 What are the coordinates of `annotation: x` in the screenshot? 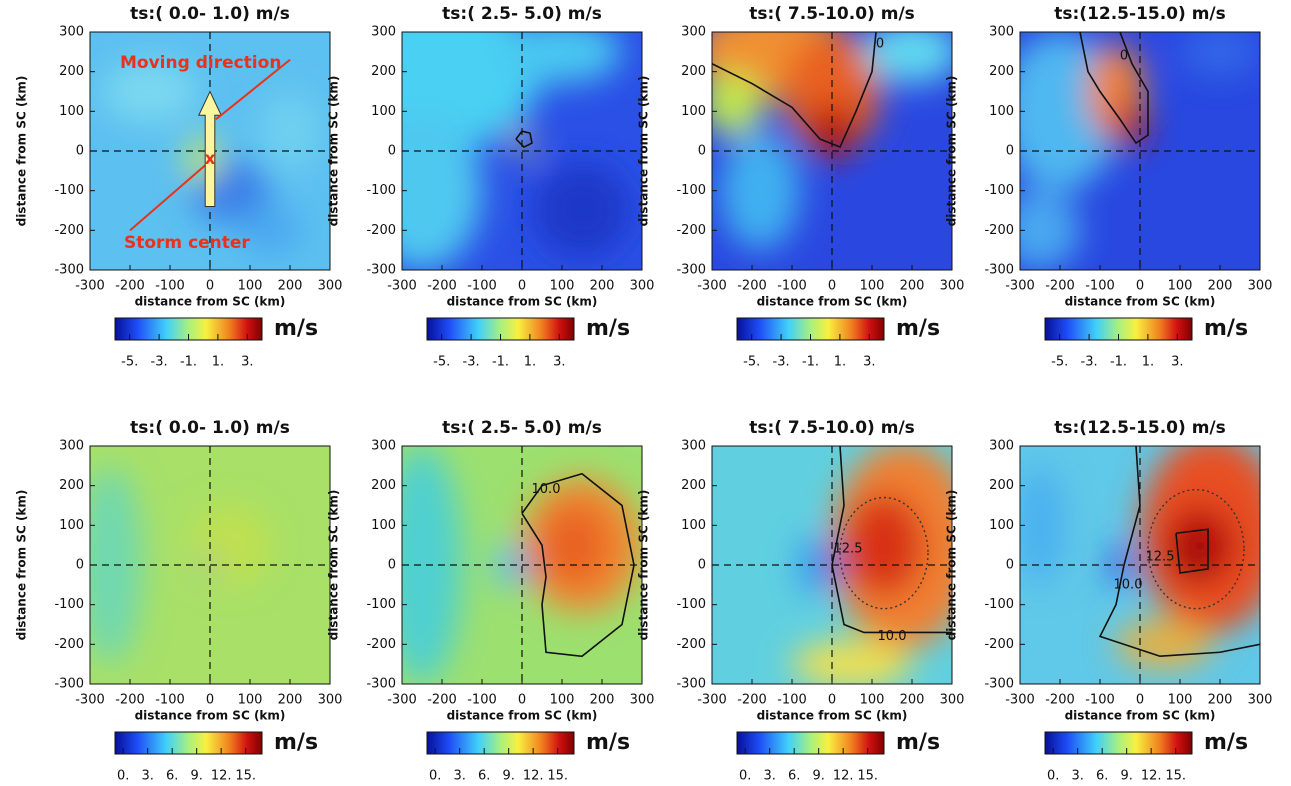 It's located at (210, 159).